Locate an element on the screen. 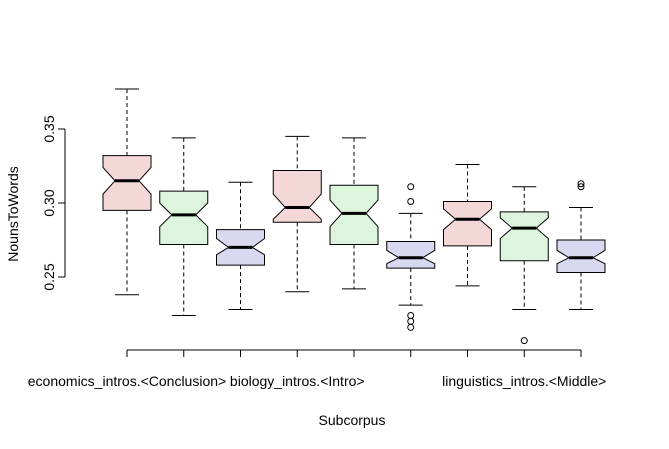 This screenshot has width=669, height=449. y-tick-label: 0.25 is located at coordinates (49, 276).